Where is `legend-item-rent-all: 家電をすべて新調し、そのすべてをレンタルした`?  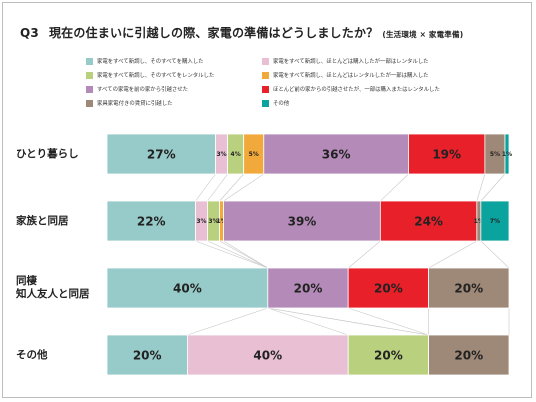 legend-item-rent-all: 家電をすべて新調し、そのすべてをレンタルした is located at coordinates (150, 75).